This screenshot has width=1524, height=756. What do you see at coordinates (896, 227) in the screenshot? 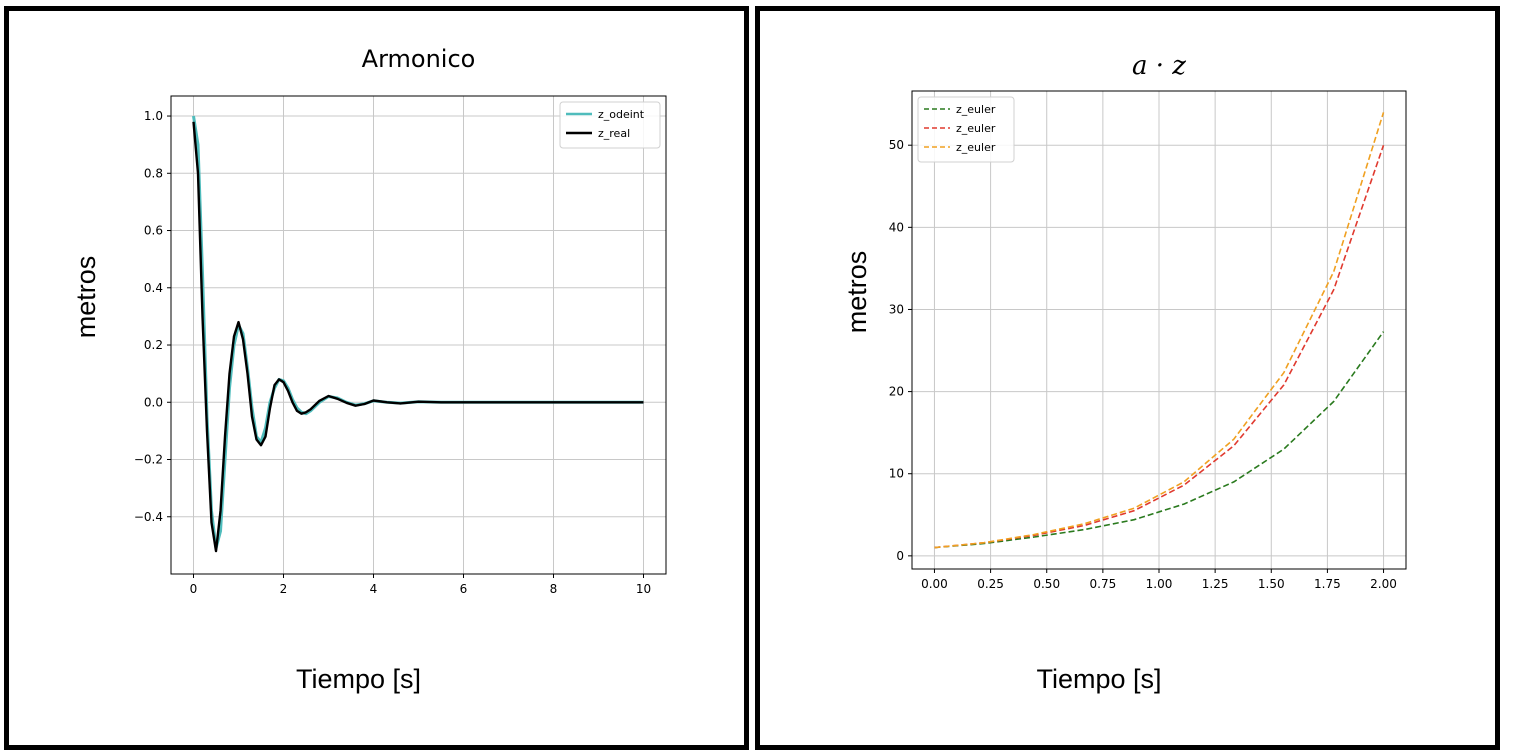
I see `chart1-y-tick-label: 40` at bounding box center [896, 227].